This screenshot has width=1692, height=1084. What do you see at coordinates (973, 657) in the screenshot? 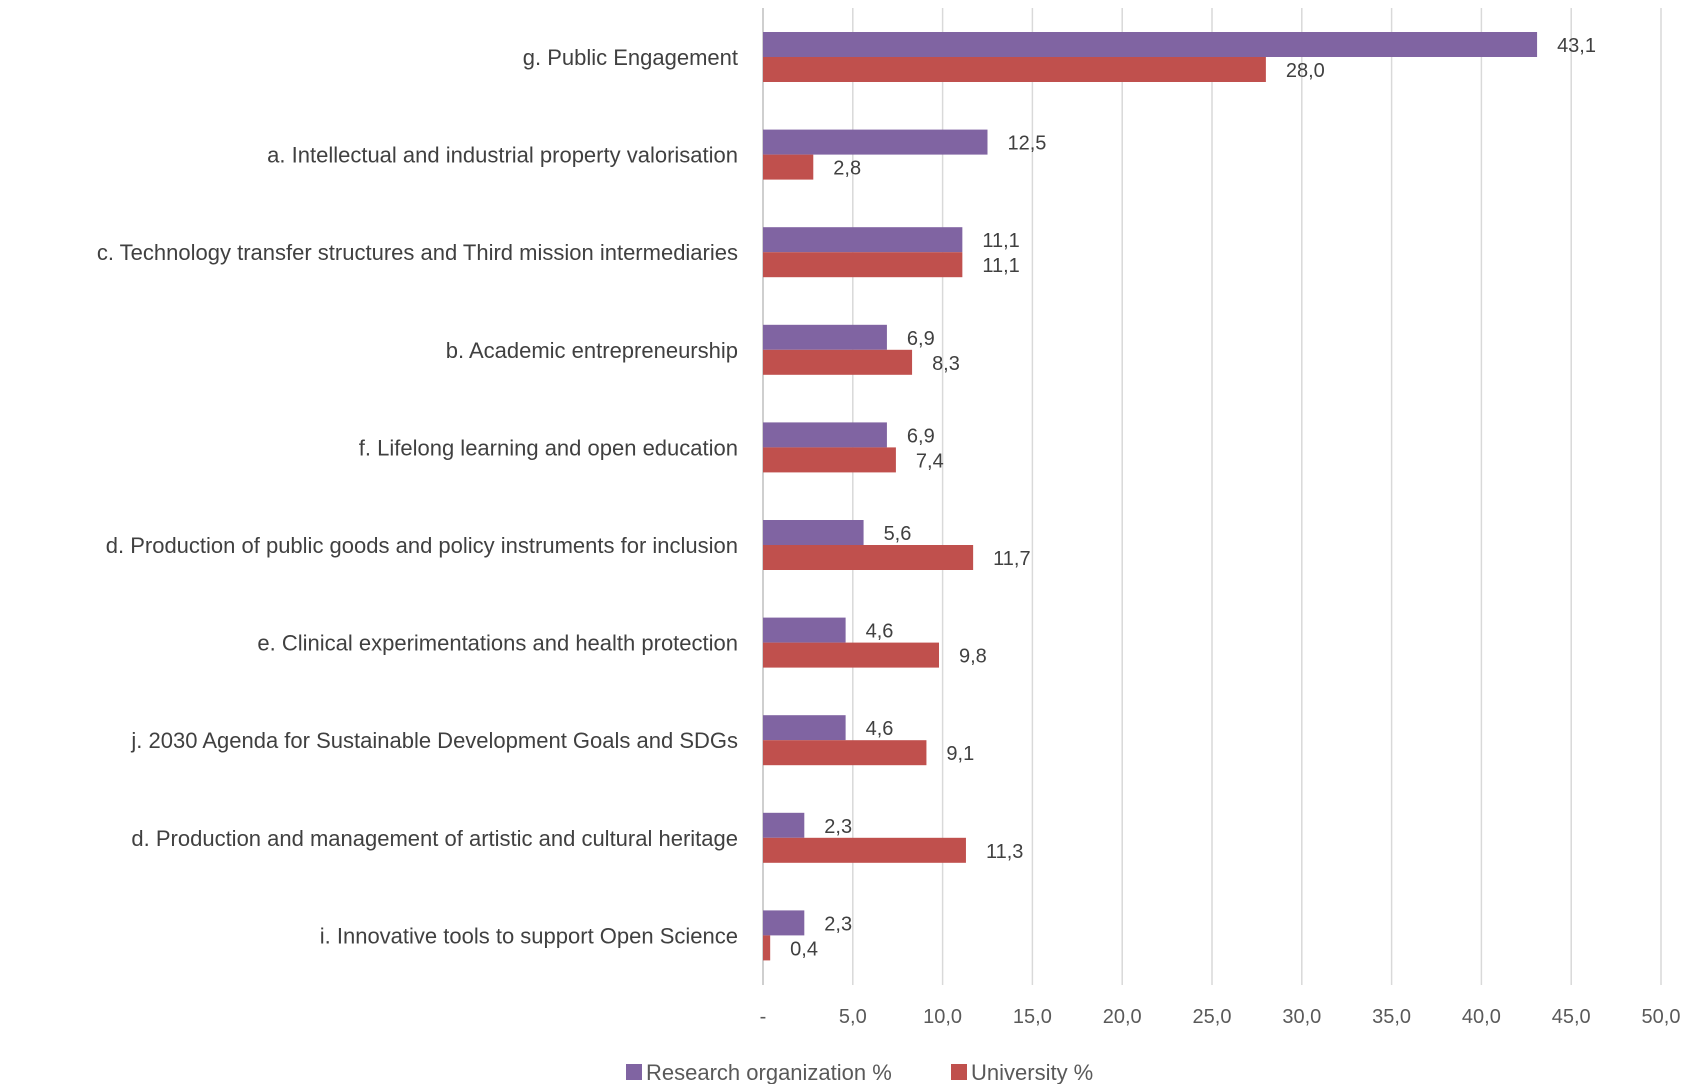
I see `data-label: 9,8` at bounding box center [973, 657].